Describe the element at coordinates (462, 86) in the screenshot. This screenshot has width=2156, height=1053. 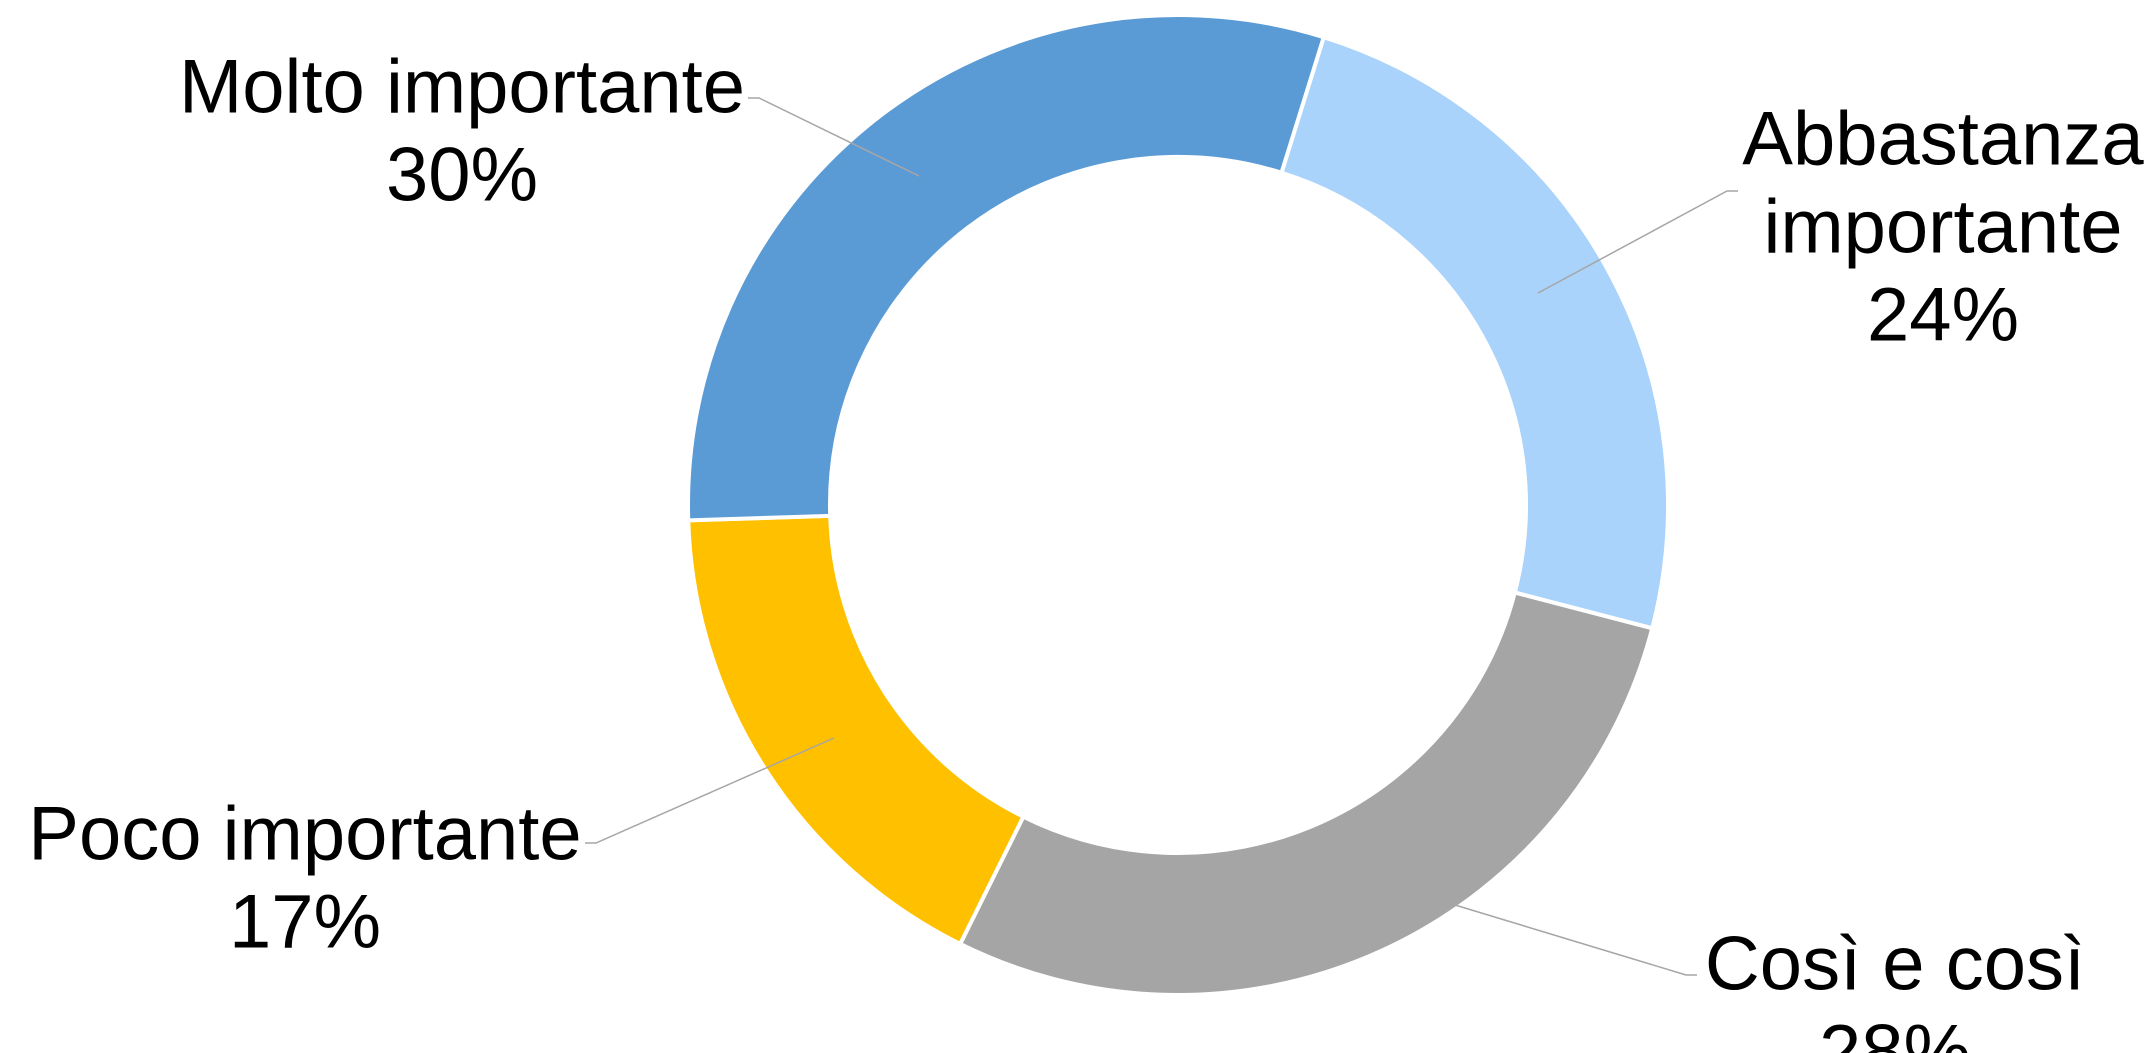
I see `data-label-category-4: Molto importante` at that location.